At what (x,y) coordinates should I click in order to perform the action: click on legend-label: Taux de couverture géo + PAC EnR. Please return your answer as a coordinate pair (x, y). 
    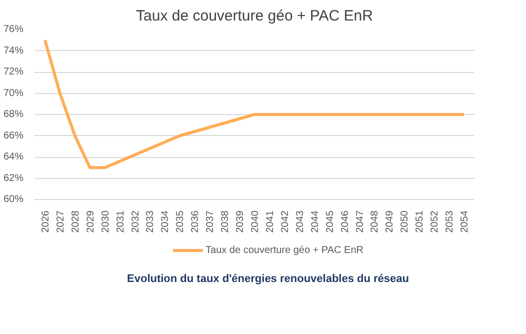
    Looking at the image, I should click on (285, 250).